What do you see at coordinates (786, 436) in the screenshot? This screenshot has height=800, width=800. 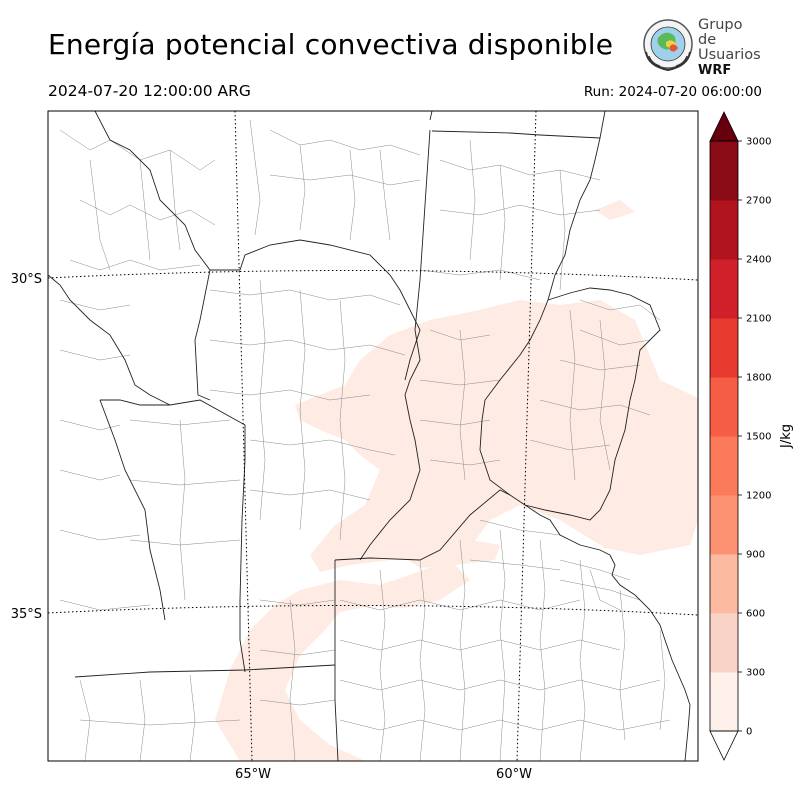 I see `colorbar-label: J/kg` at bounding box center [786, 436].